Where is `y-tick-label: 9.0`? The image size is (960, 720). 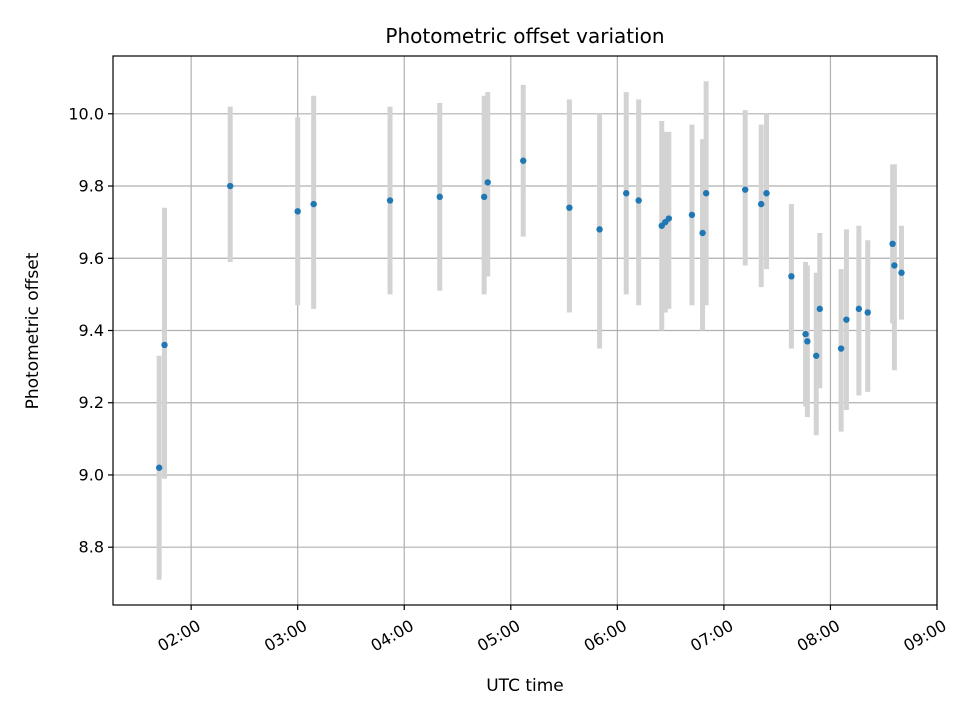
y-tick-label: 9.0 is located at coordinates (91, 474).